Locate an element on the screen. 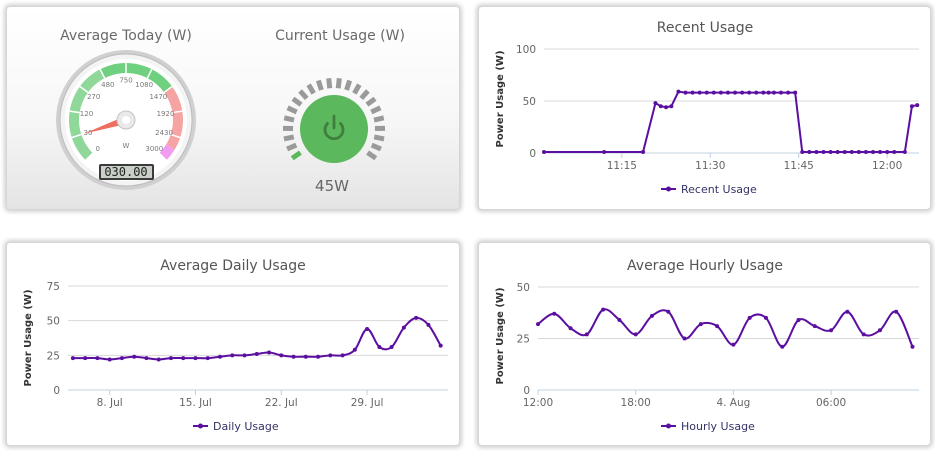 This screenshot has width=935, height=454. legend-item: Daily Usage is located at coordinates (236, 426).